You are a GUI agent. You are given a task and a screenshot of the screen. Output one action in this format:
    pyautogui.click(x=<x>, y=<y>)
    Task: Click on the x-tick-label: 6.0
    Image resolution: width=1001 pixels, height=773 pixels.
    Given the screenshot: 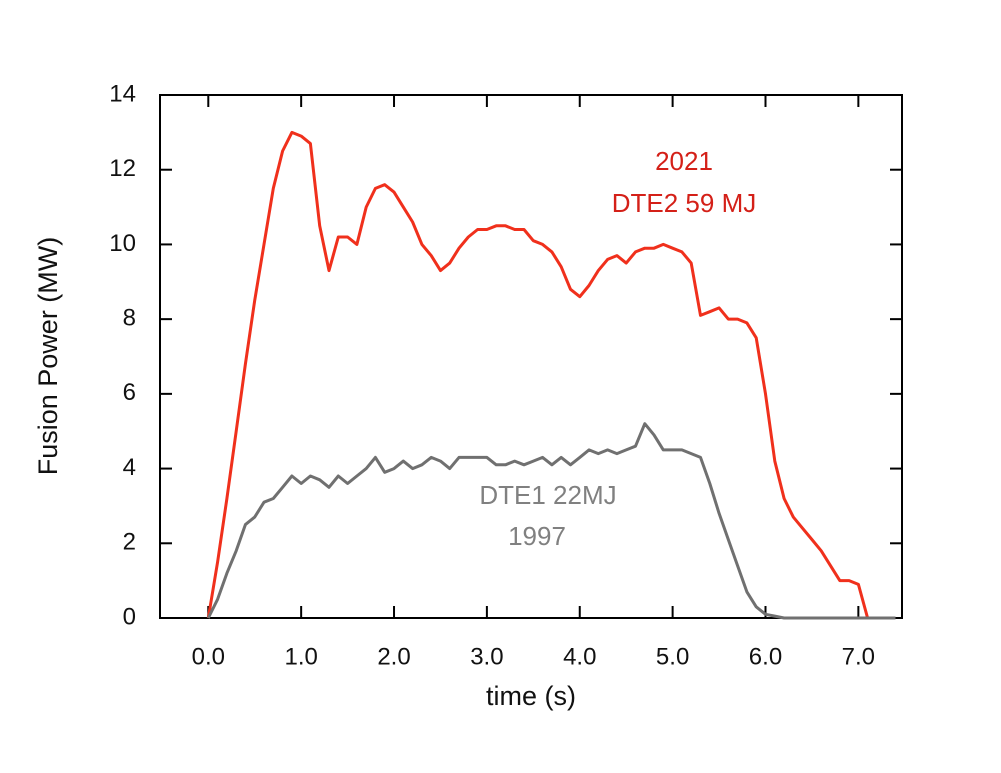 What is the action you would take?
    pyautogui.click(x=765, y=656)
    